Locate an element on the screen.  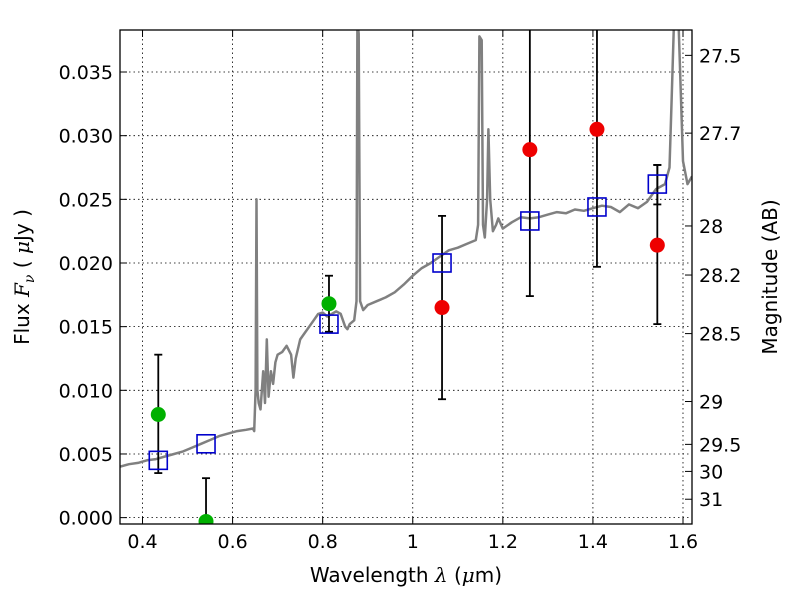
y2-tick-label: 29.5 is located at coordinates (720, 445).